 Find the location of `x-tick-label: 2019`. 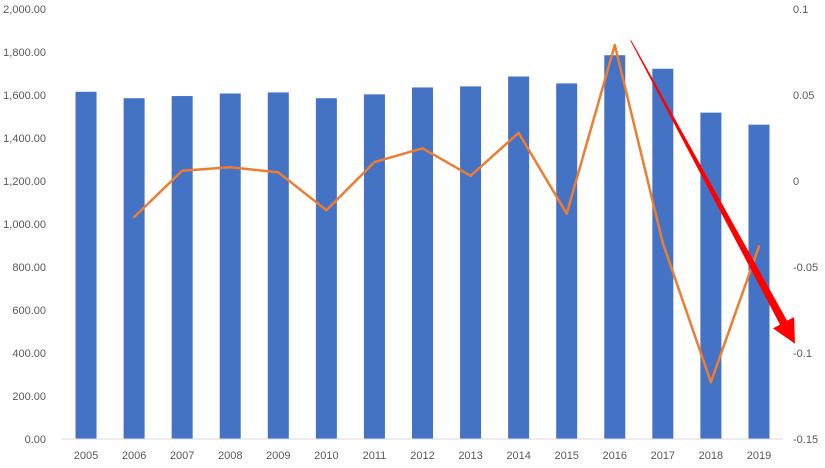

x-tick-label: 2019 is located at coordinates (759, 456).